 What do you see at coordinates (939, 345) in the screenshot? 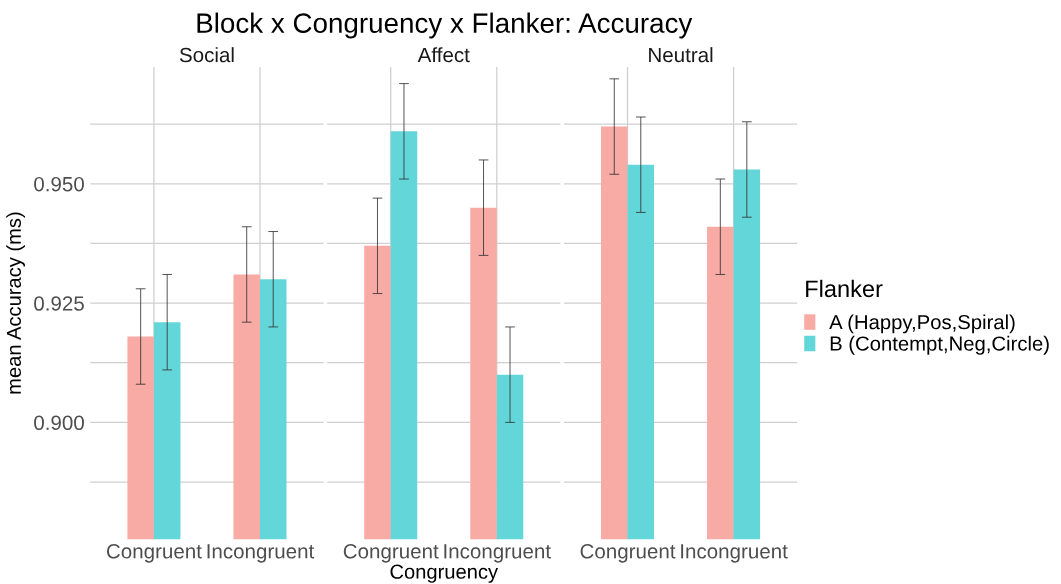
I see `legend-label: B (Contempt,Neg,Circle)` at bounding box center [939, 345].